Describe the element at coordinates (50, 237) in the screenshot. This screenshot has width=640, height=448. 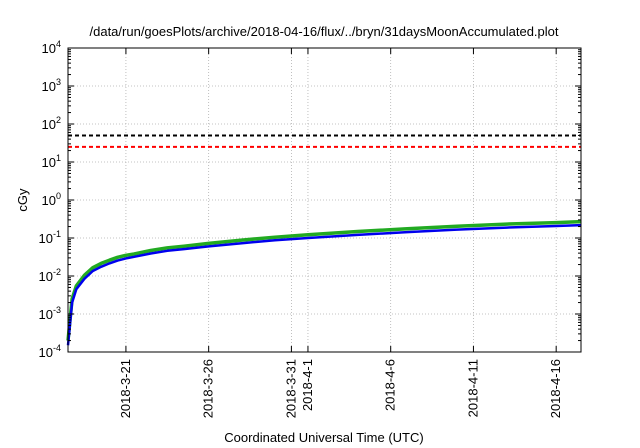
I see `y-tick-label: 10⁻¹` at that location.